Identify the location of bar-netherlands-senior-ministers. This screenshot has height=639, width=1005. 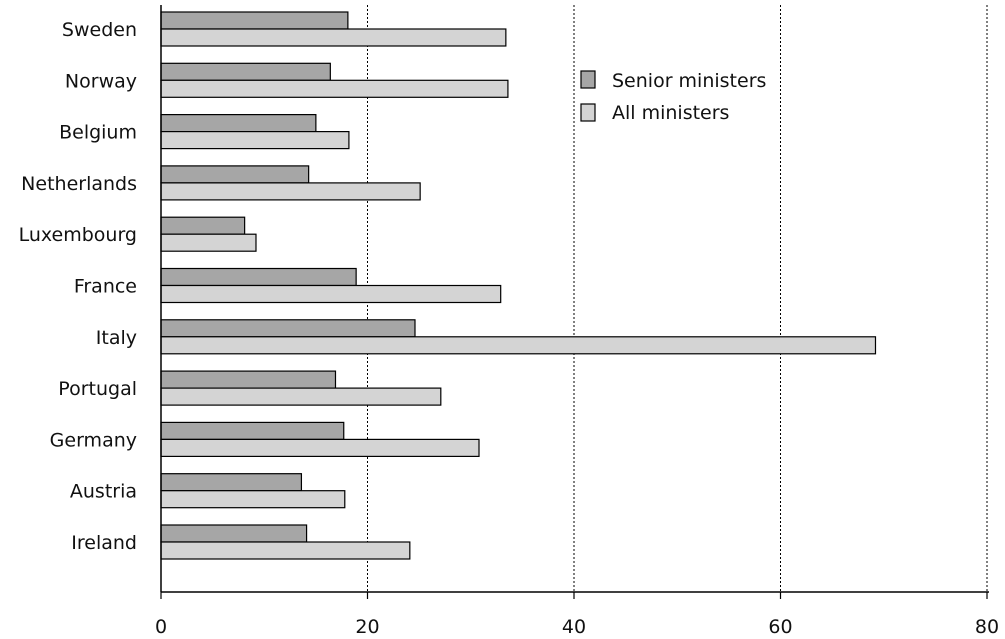
(235, 174).